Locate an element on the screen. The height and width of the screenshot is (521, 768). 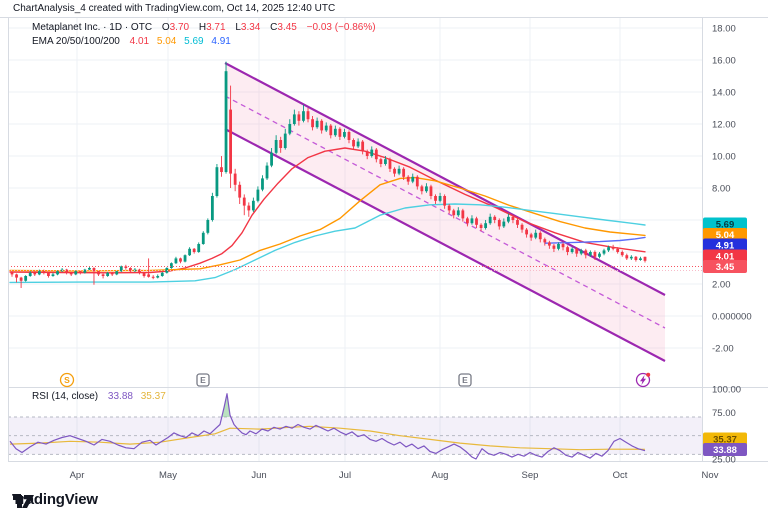
price-axis-label: 18.00 is located at coordinates (724, 29).